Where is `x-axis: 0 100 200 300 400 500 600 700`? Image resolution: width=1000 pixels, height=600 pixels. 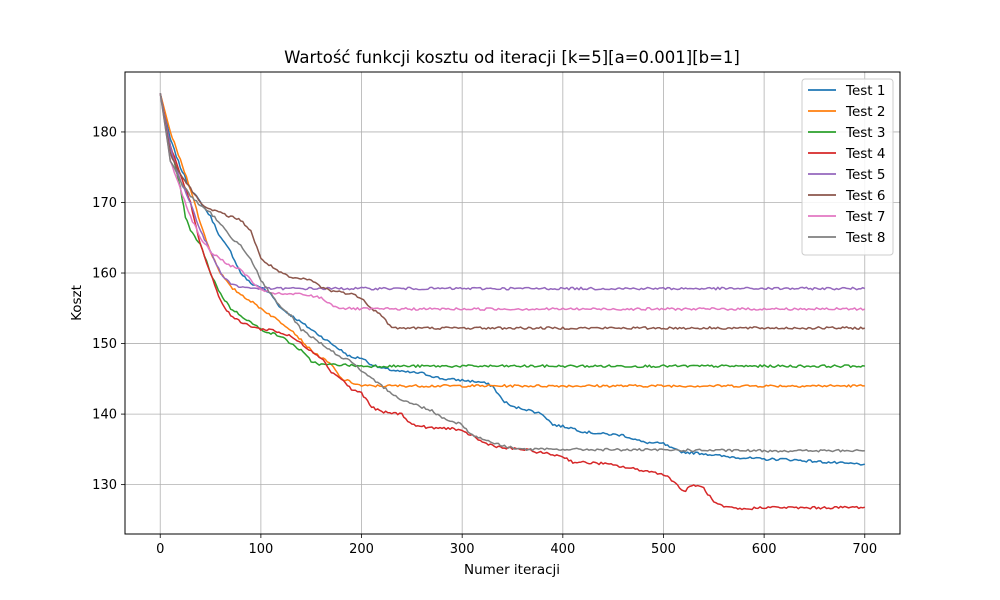
x-axis: 0 100 200 300 400 500 600 700 is located at coordinates (516, 545).